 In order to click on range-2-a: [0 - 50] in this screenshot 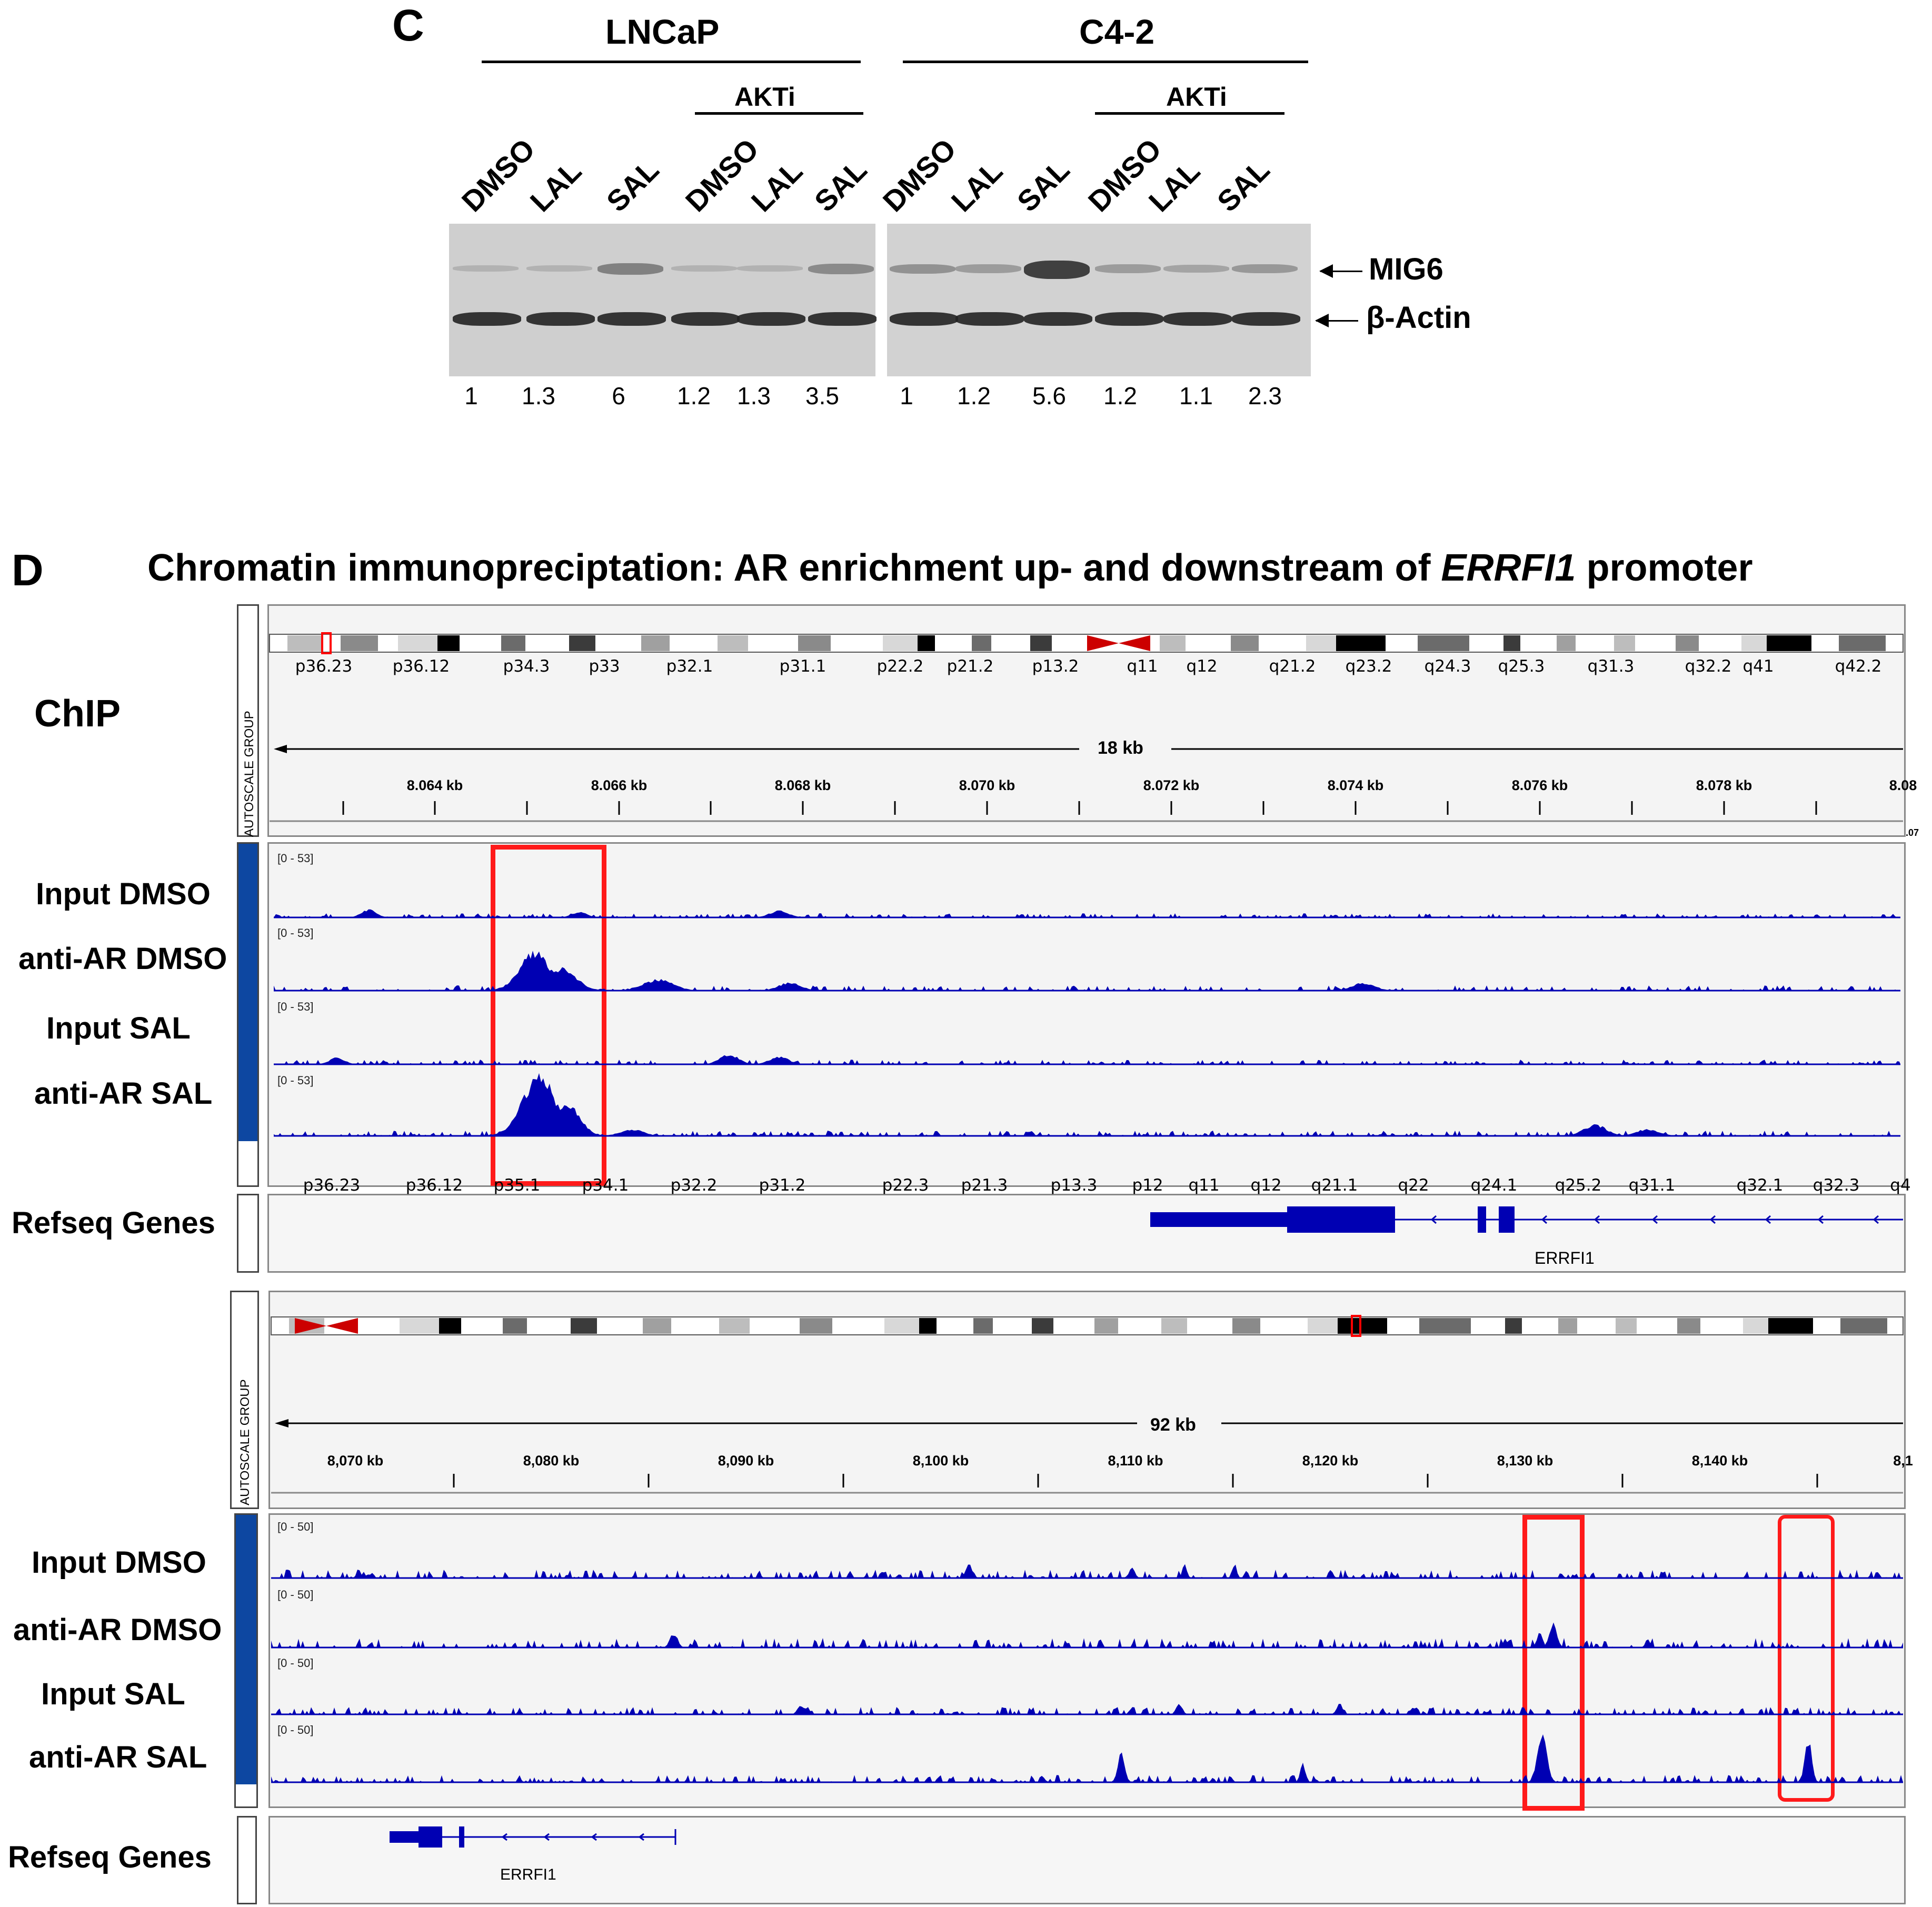, I will do `click(295, 1526)`.